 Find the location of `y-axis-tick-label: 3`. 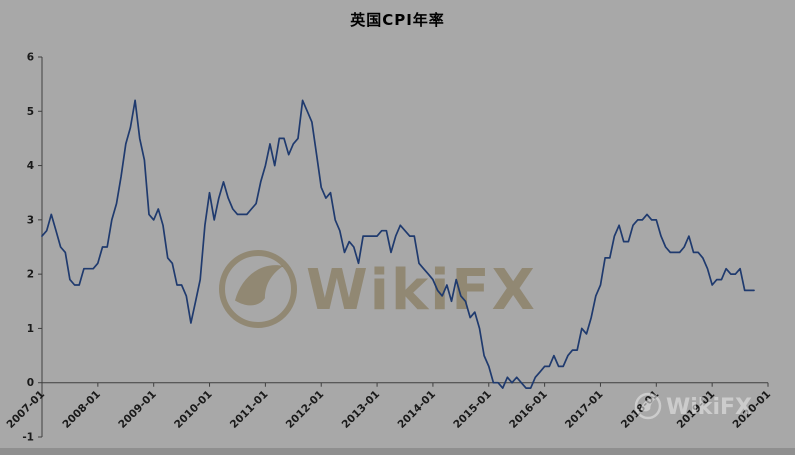

y-axis-tick-label: 3 is located at coordinates (30, 220).